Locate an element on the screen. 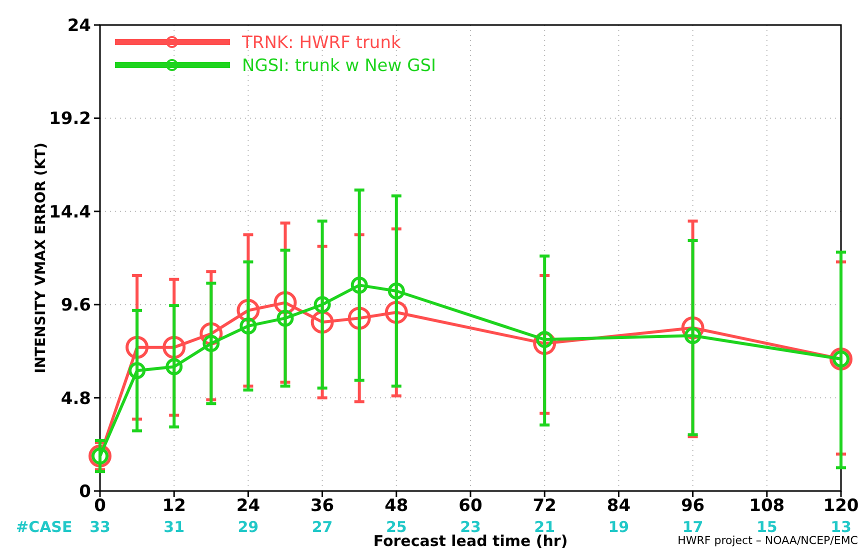 The image size is (868, 556). text: 15 is located at coordinates (767, 527).